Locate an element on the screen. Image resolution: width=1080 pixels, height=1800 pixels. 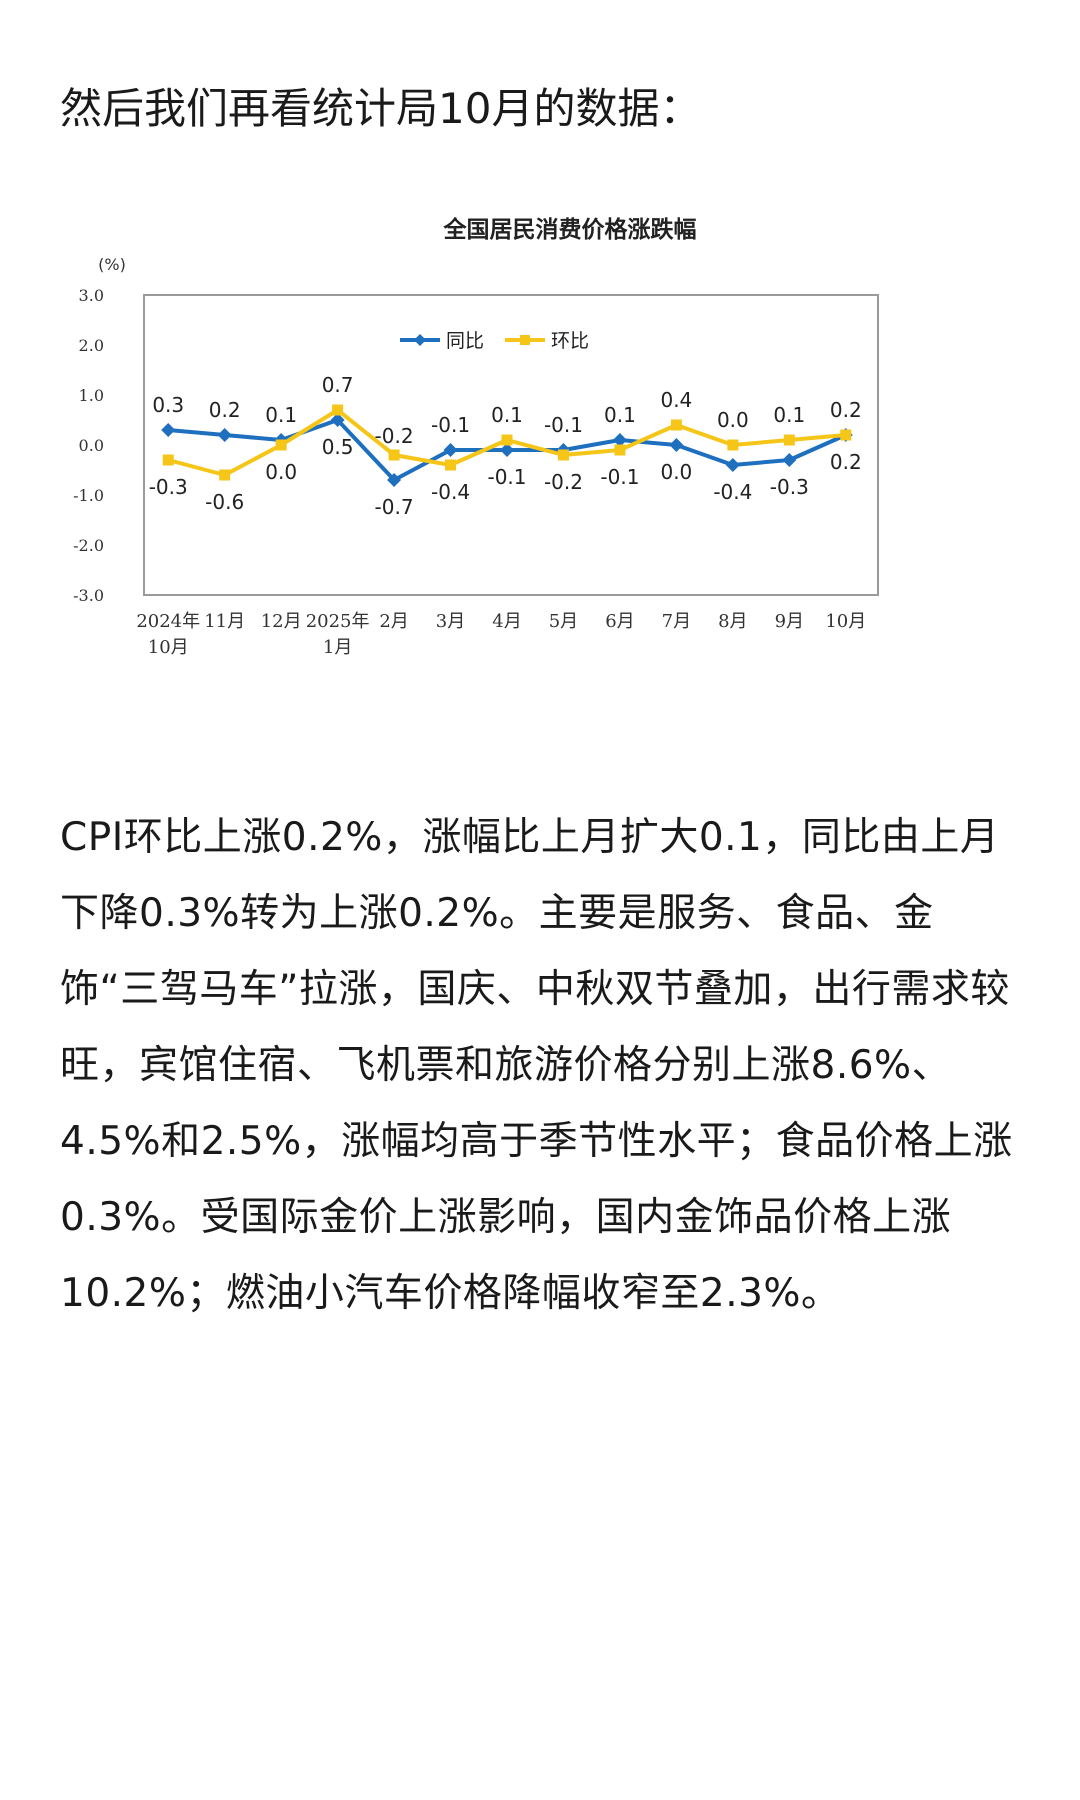
data-label: 0.5 is located at coordinates (338, 447).